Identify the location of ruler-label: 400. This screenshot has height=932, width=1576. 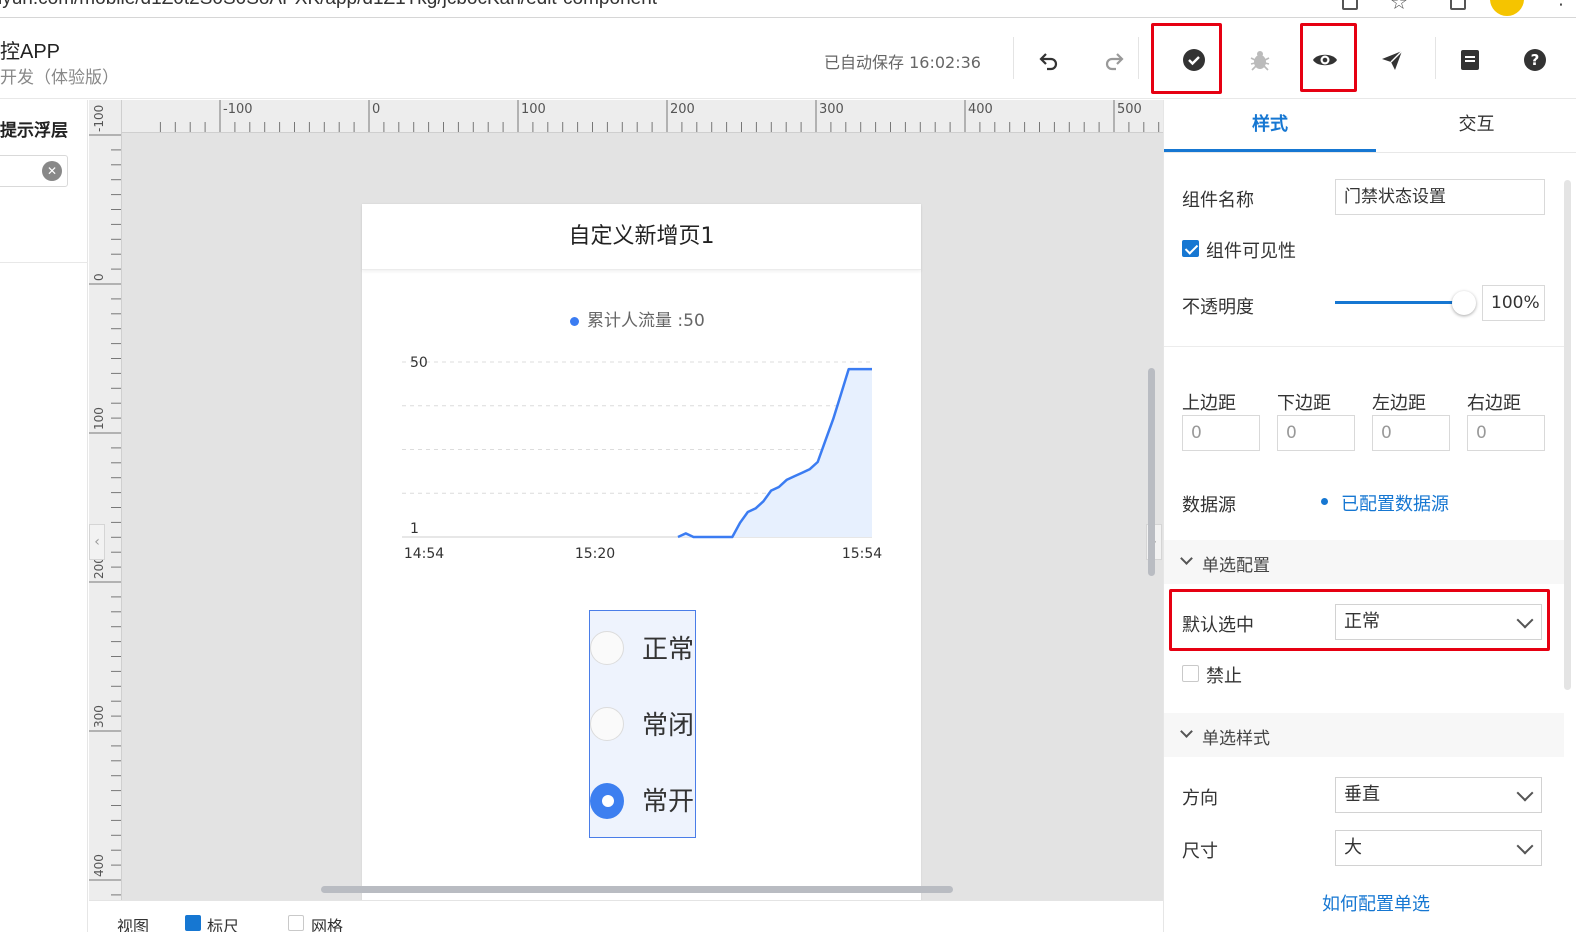
(99, 865).